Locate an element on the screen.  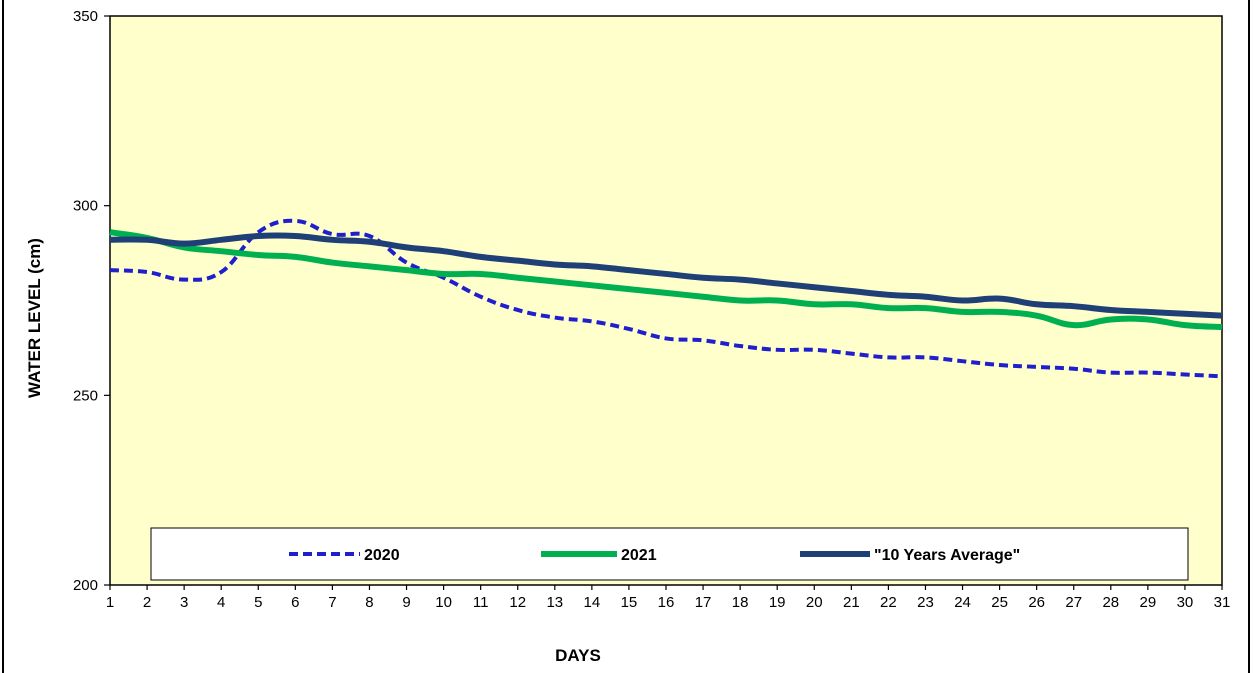
y-tick-label-350: 350 is located at coordinates (85, 16).